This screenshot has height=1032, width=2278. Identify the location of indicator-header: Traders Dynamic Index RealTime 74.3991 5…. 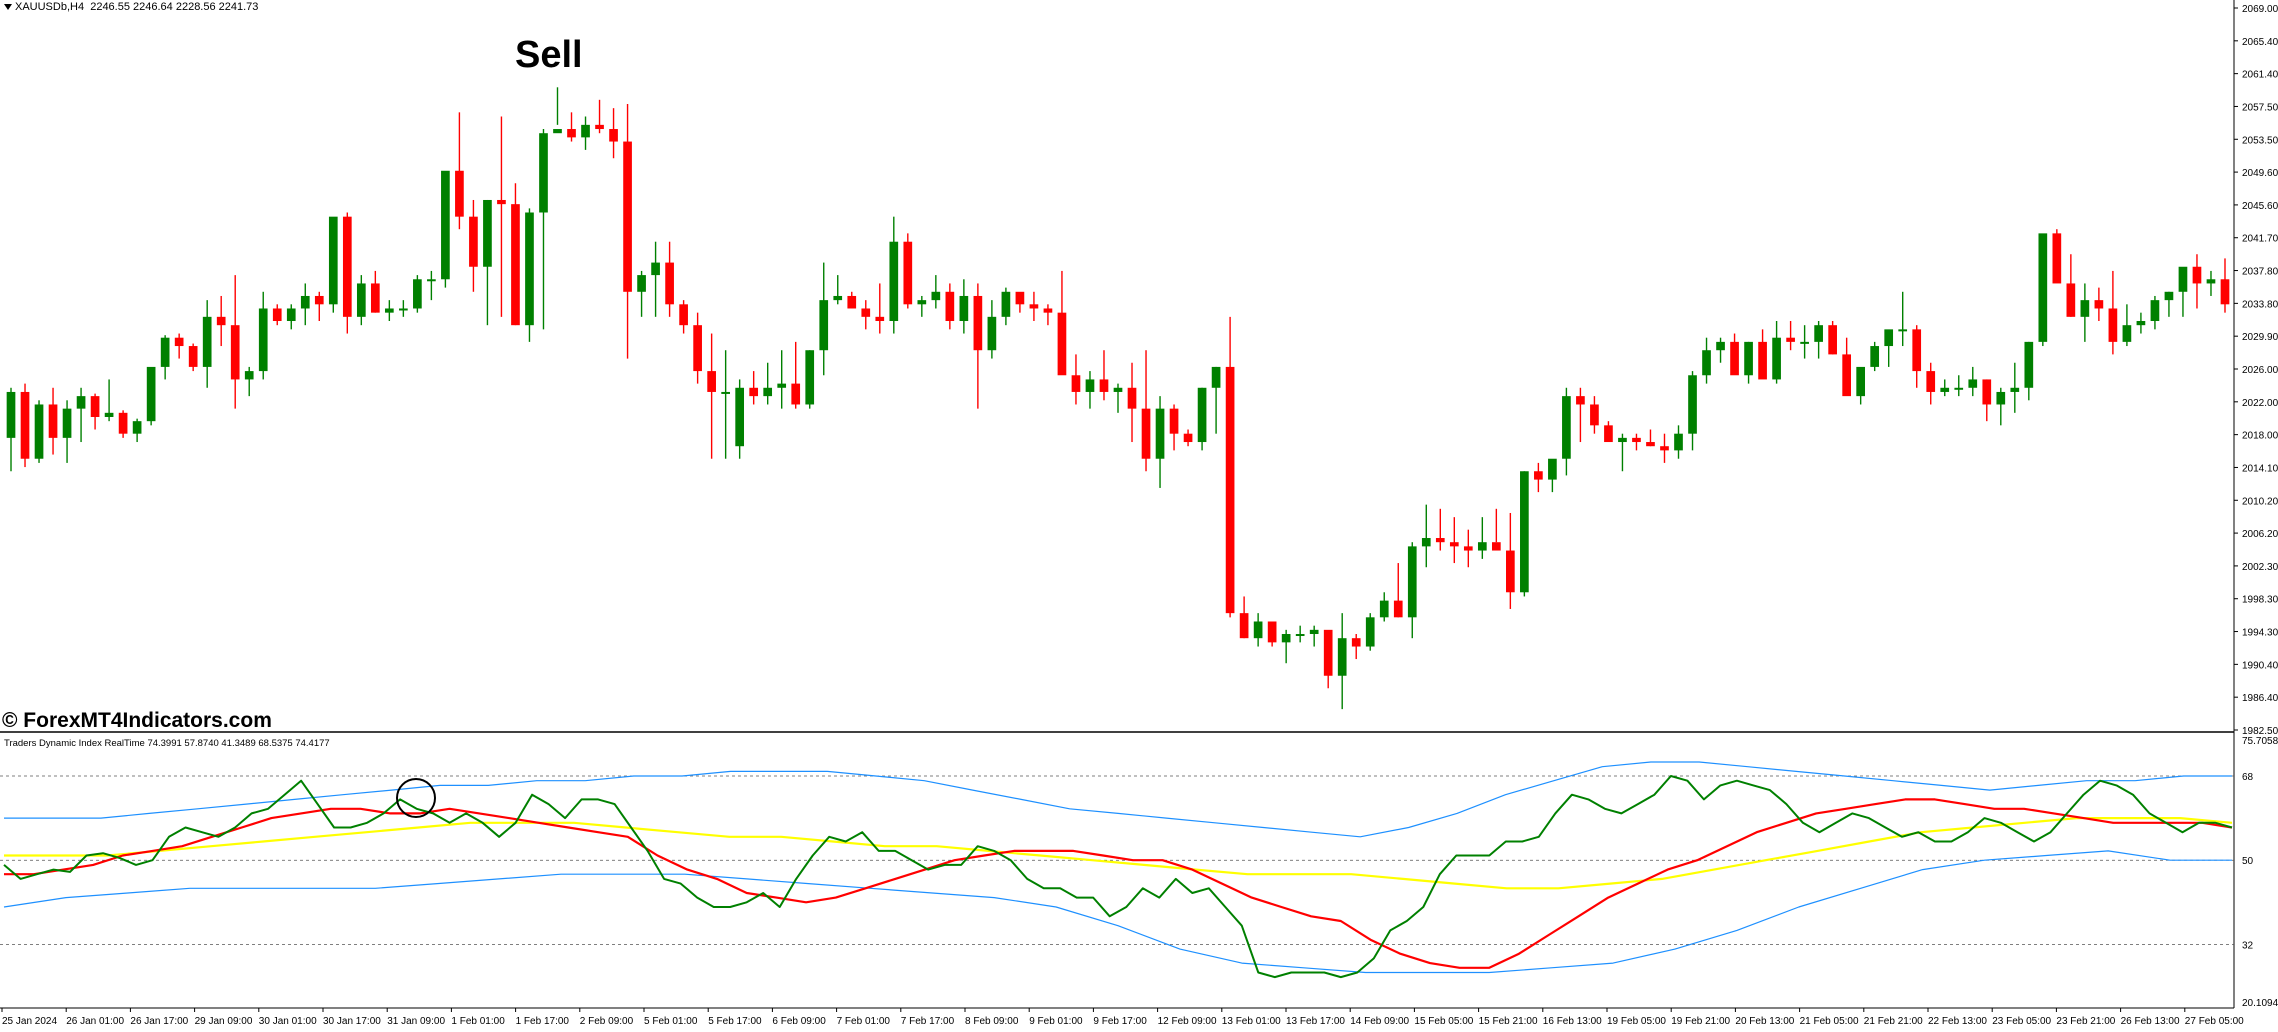
(167, 743).